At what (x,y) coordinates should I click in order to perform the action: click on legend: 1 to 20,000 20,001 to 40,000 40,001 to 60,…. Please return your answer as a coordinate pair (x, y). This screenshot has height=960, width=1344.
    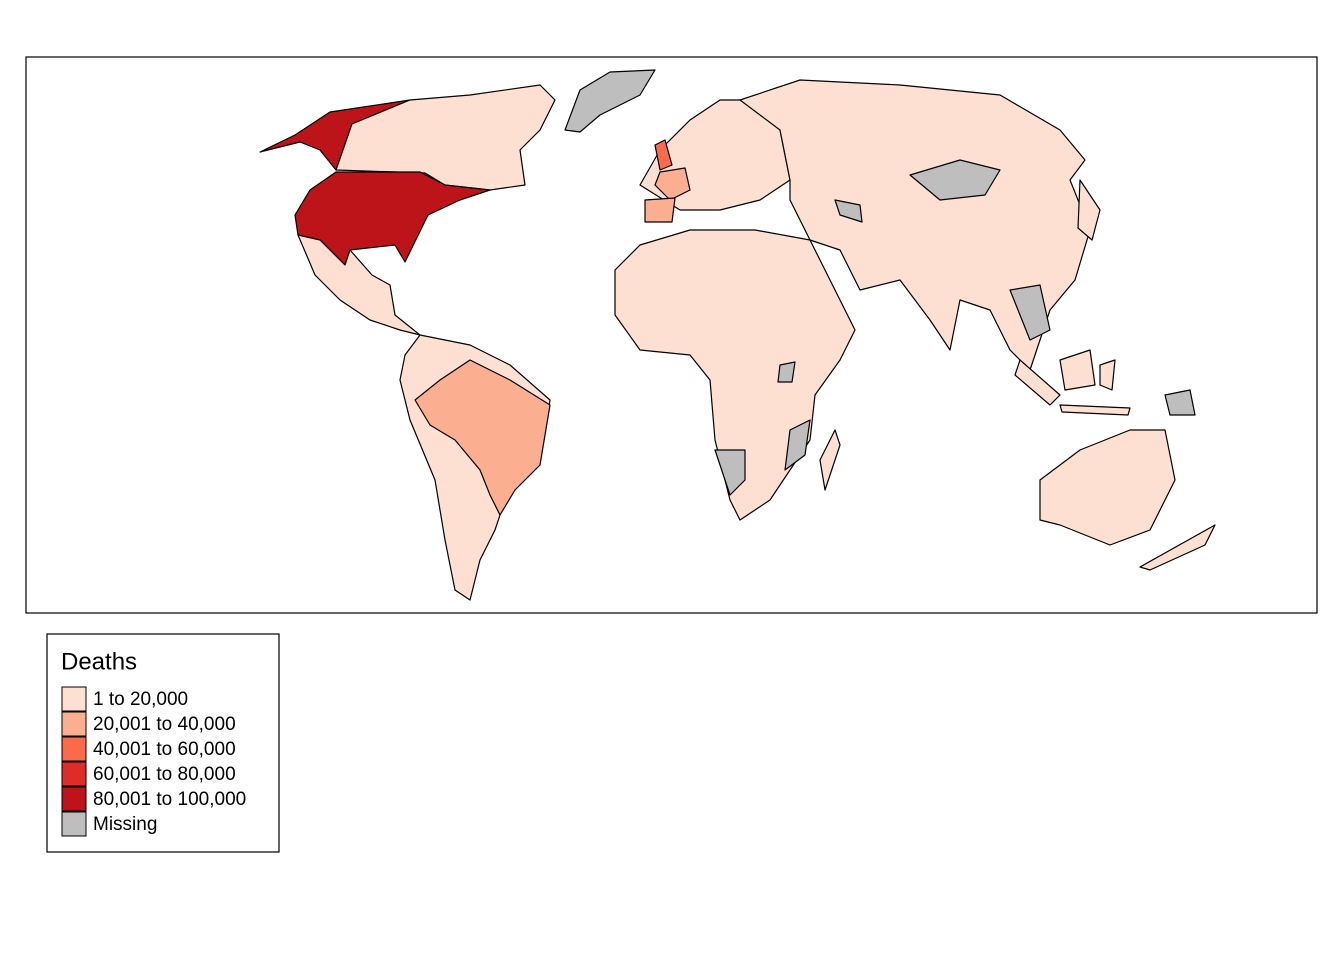
    Looking at the image, I should click on (153, 761).